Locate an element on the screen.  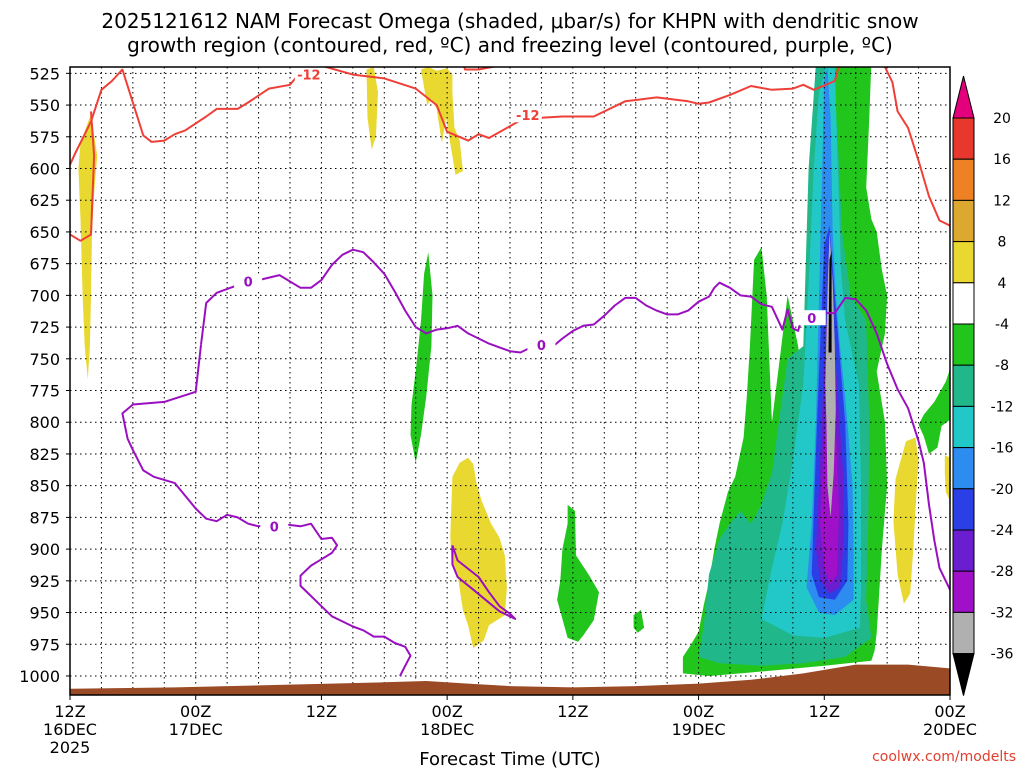
colorbar-label-12: -32 is located at coordinates (1002, 613).